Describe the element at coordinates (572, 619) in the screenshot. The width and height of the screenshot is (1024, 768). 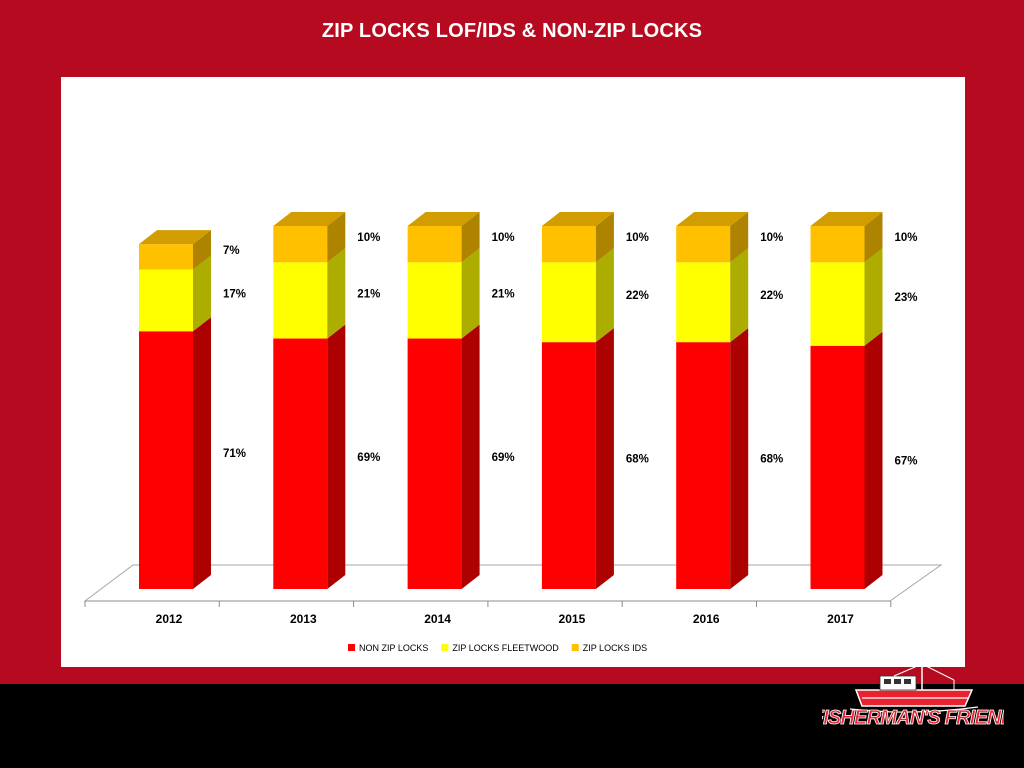
I see `x-tick-label: 2015` at that location.